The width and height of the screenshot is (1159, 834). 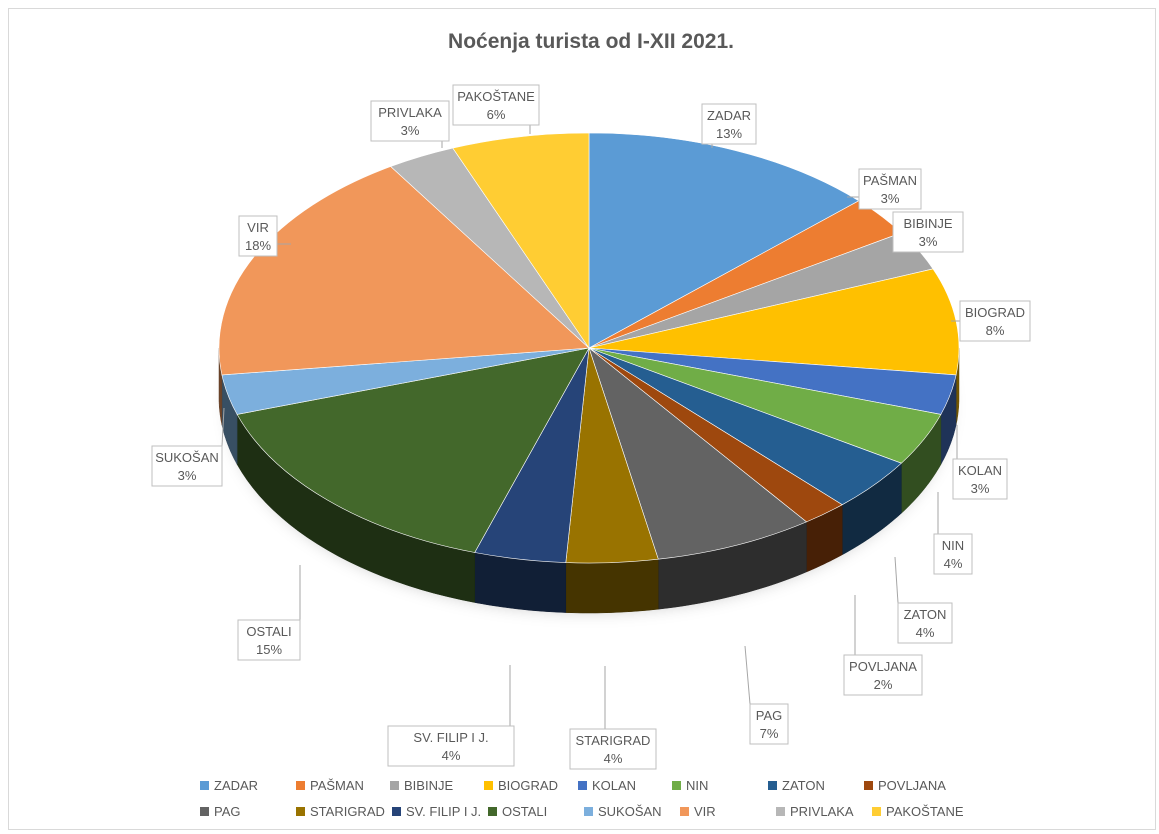 I want to click on data-label-privlaka: PRIVLAKA 3%, so click(x=410, y=124).